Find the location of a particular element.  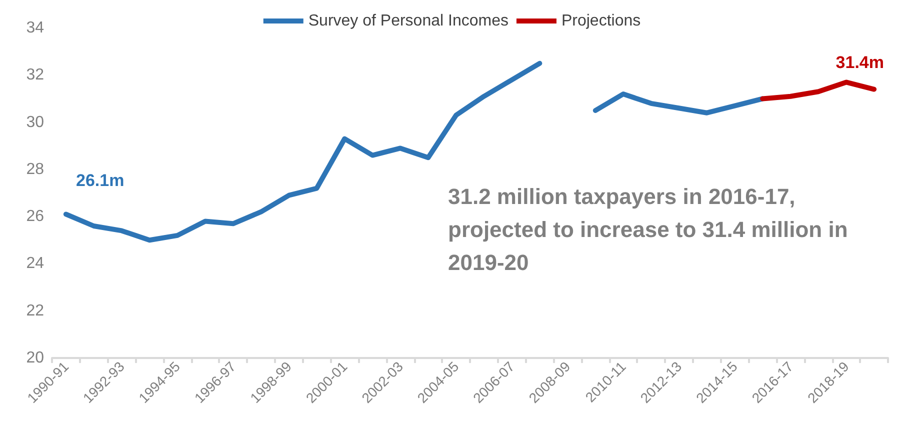

annotation: 26.1m is located at coordinates (100, 180).